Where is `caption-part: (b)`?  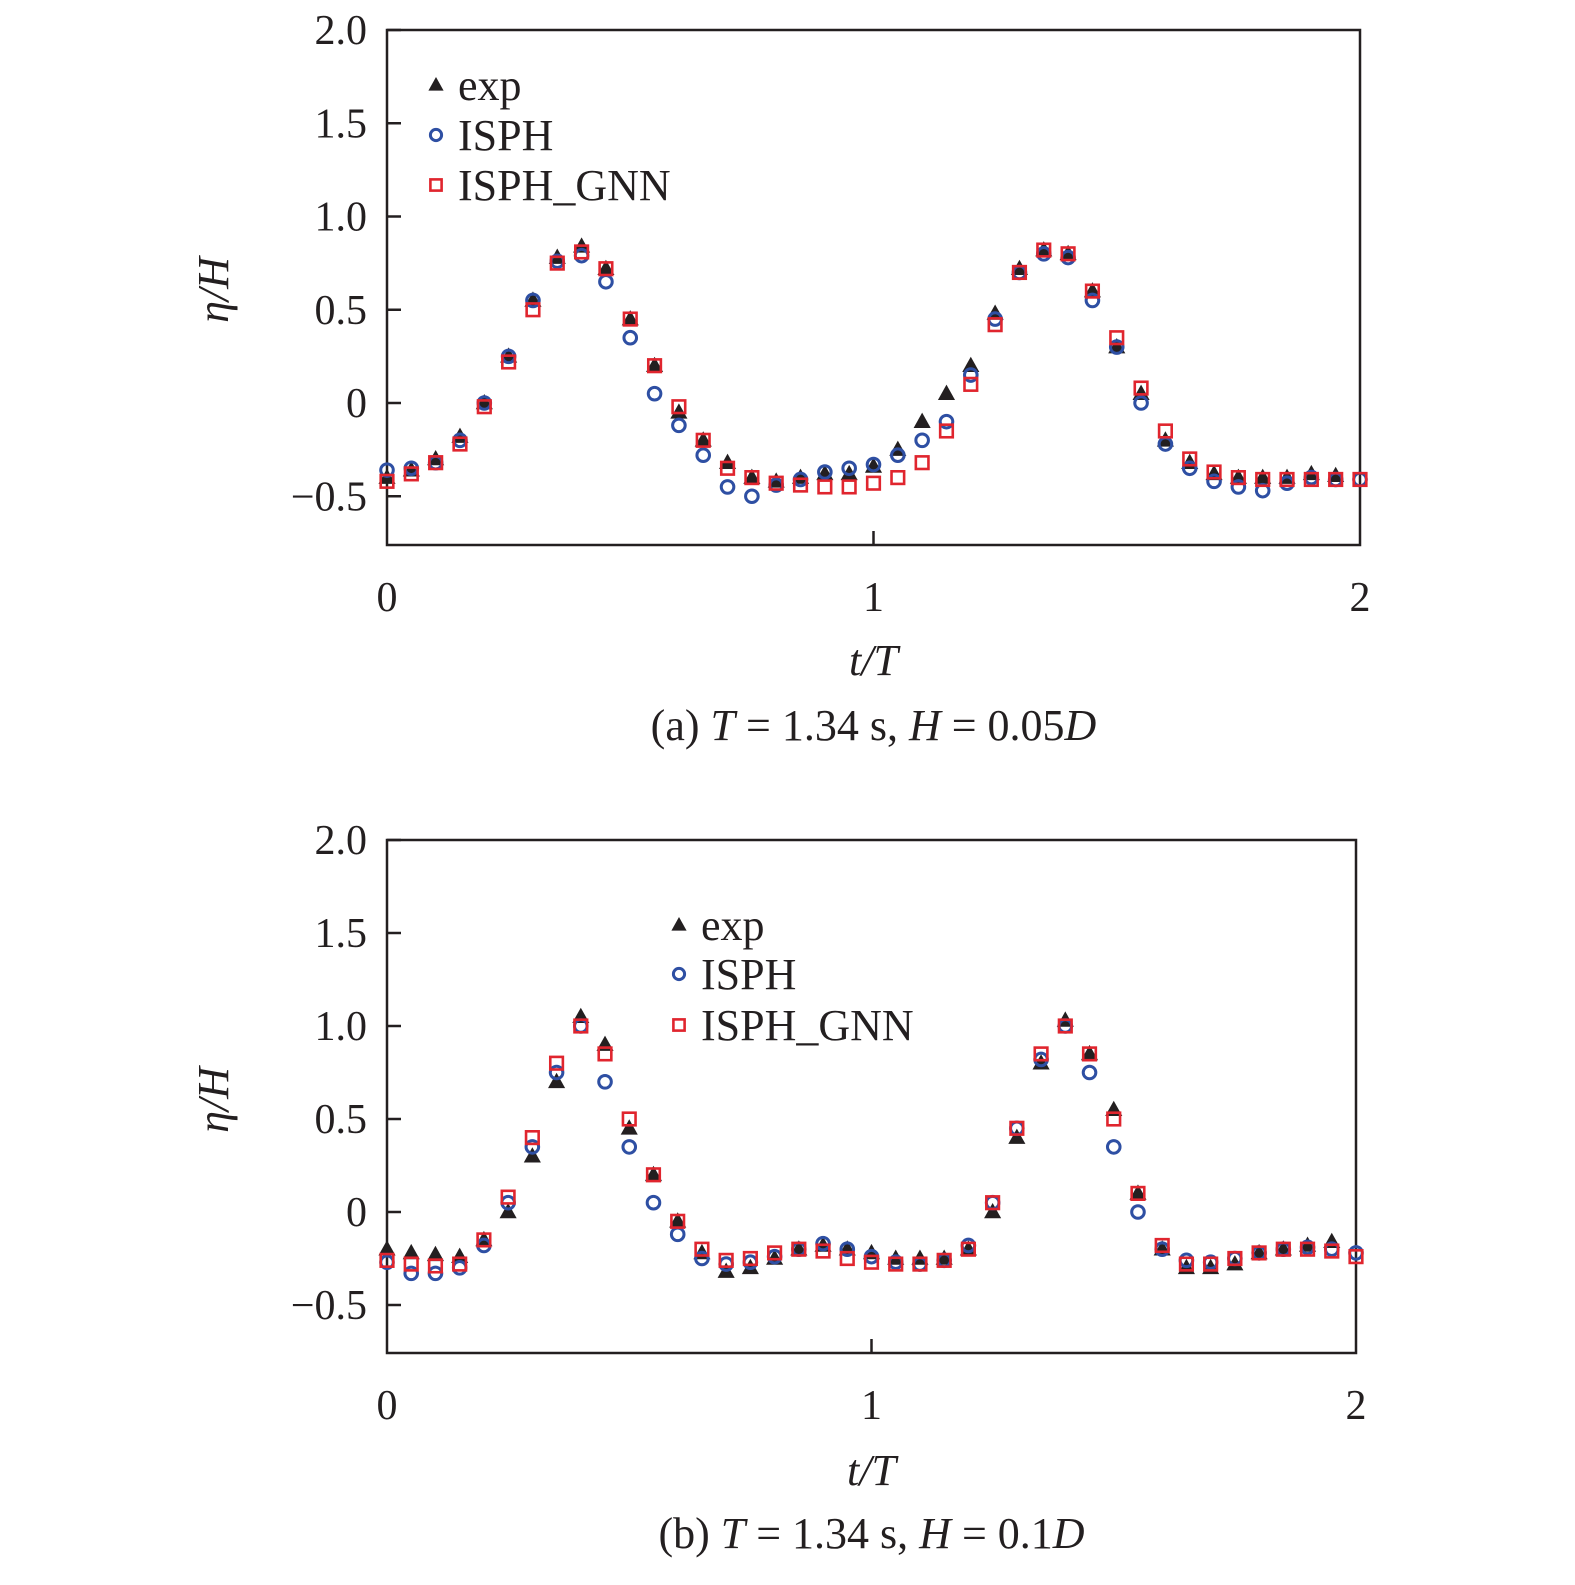 caption-part: (b) is located at coordinates (689, 1533).